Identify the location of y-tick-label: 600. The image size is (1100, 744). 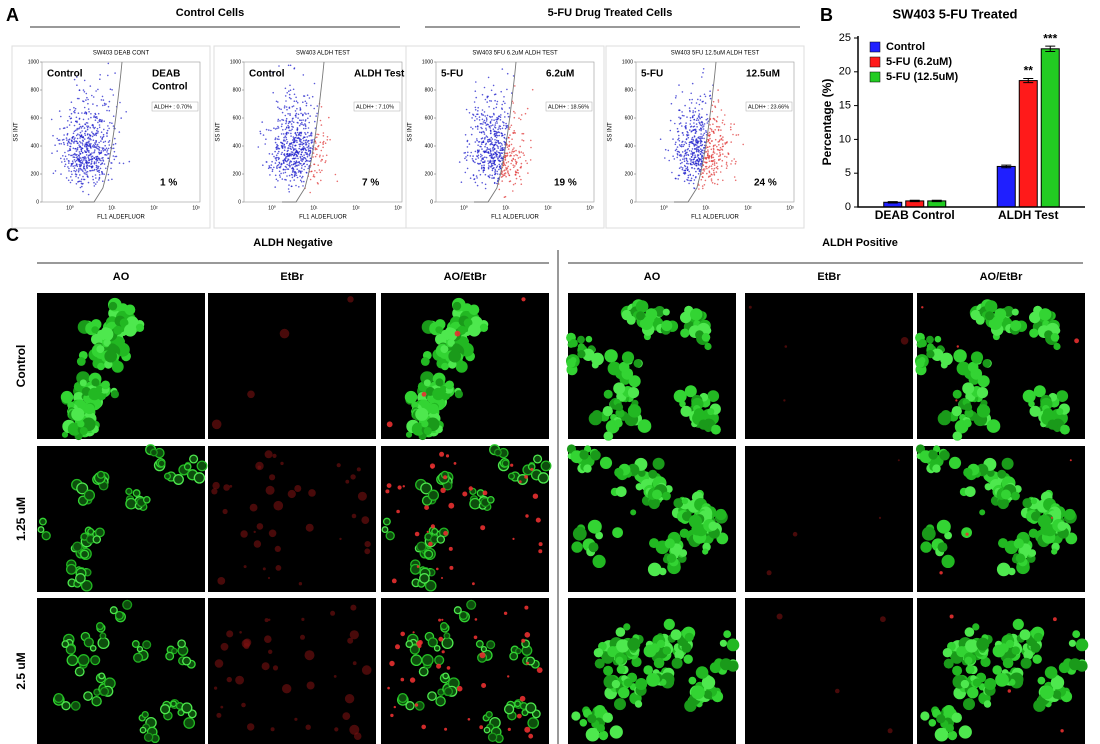
(35, 118).